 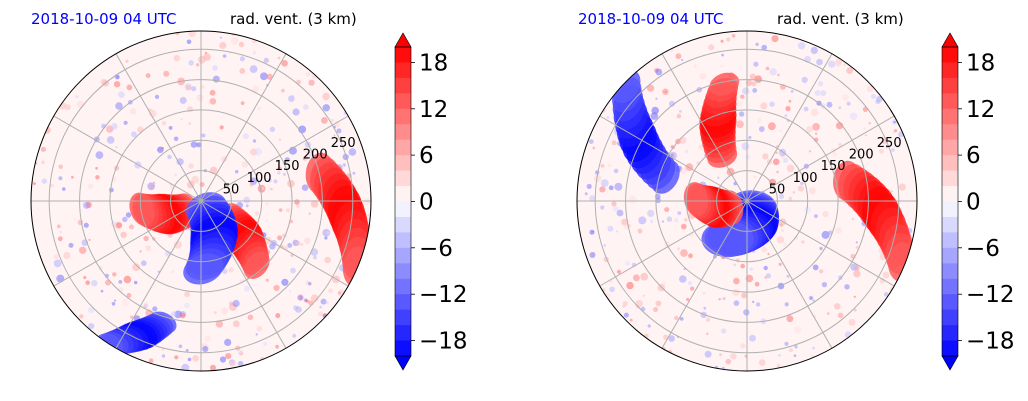 I want to click on colorbar-tick-label: 6, so click(x=426, y=156).